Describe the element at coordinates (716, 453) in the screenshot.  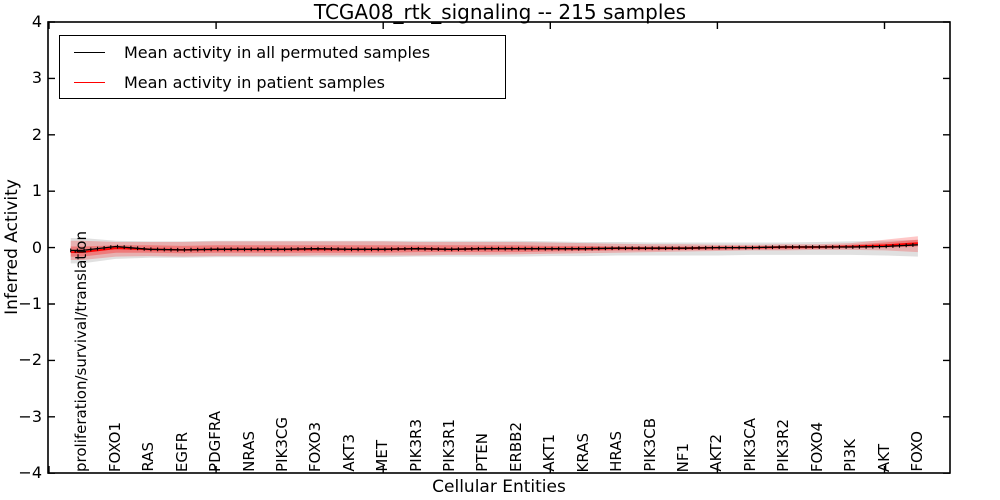
I see `x-tick-label: AKT2` at that location.